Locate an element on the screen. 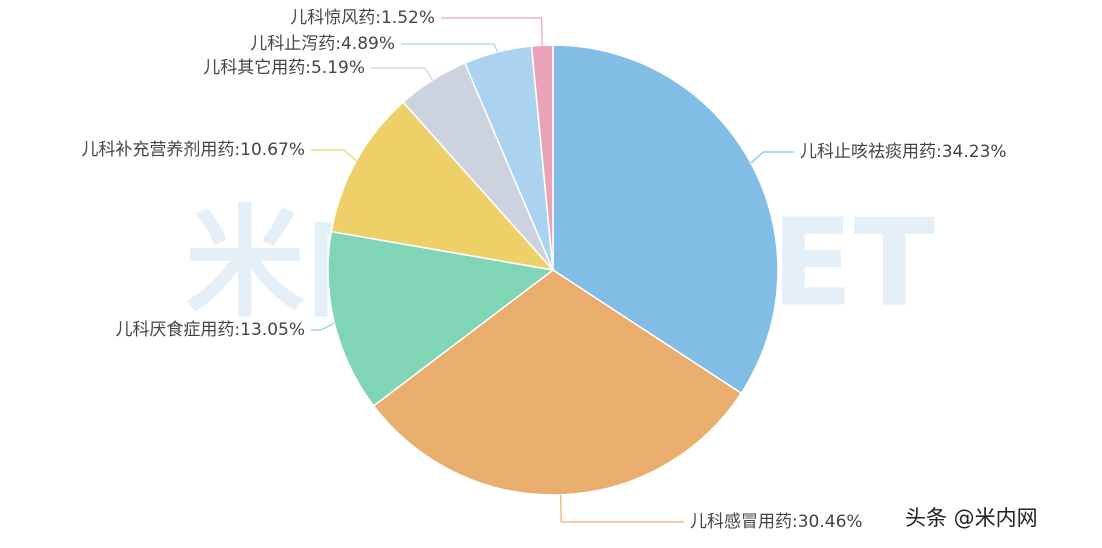  data-label: 儿科其它用药:5.19% is located at coordinates (284, 68).